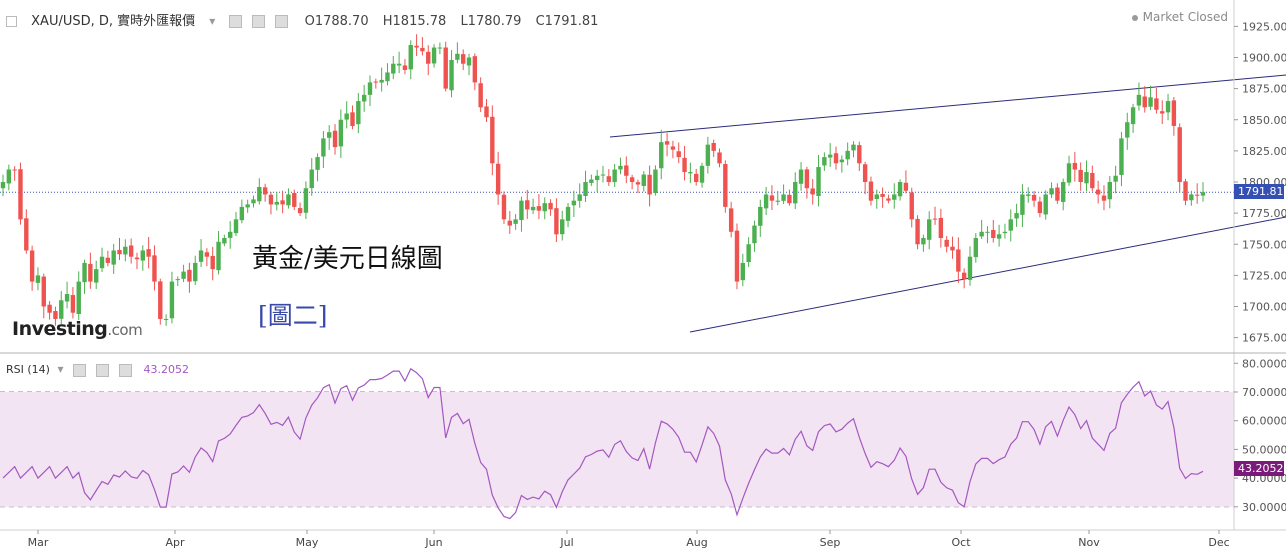 The height and width of the screenshot is (550, 1286). I want to click on close-icon, so click(282, 21).